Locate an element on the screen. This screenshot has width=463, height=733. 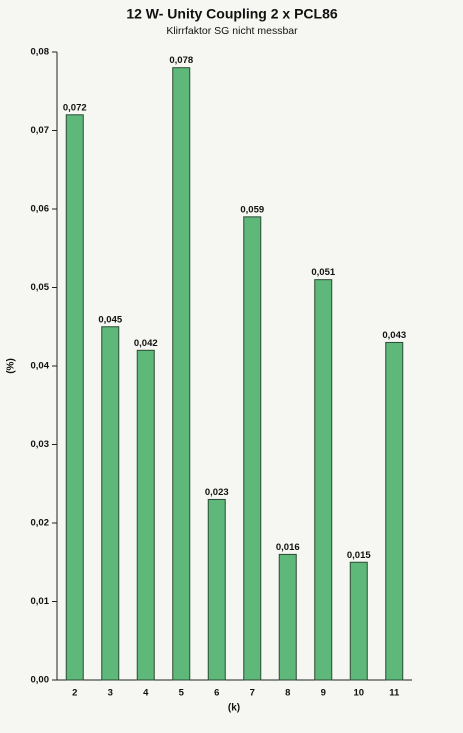
value-label: 0,023 is located at coordinates (217, 492).